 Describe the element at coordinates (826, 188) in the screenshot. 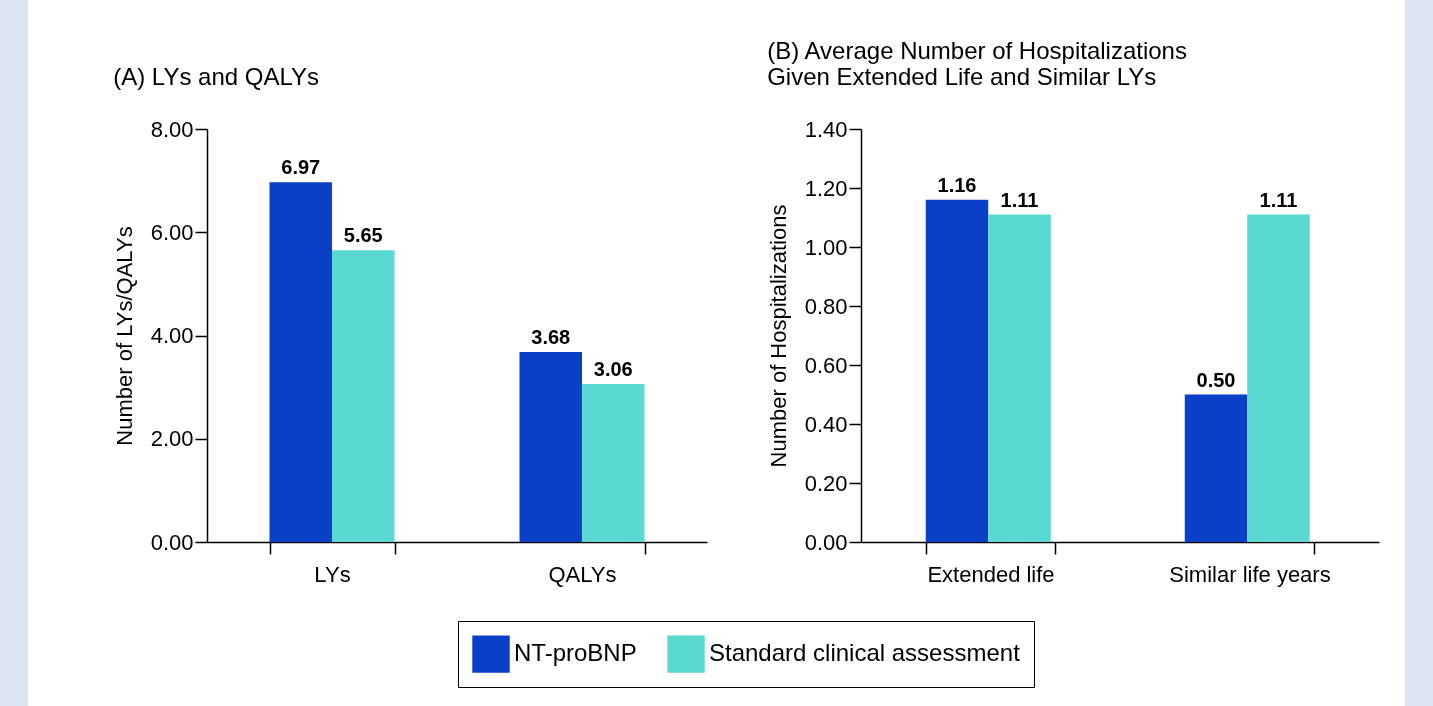

I see `y-tick-label: 1.20` at that location.